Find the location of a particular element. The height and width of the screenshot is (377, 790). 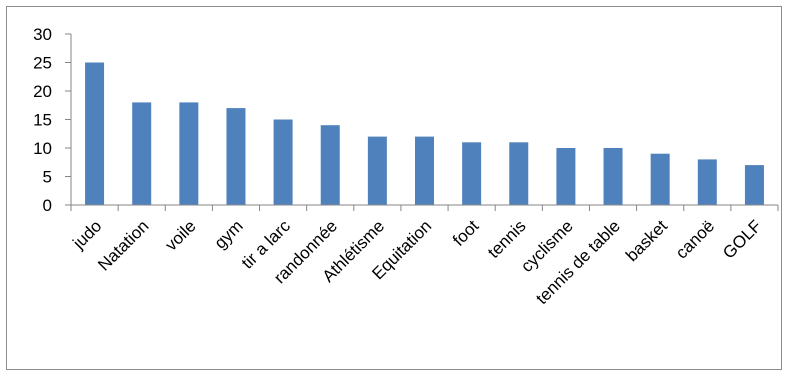

y-tick-label: 25 is located at coordinates (42, 63).